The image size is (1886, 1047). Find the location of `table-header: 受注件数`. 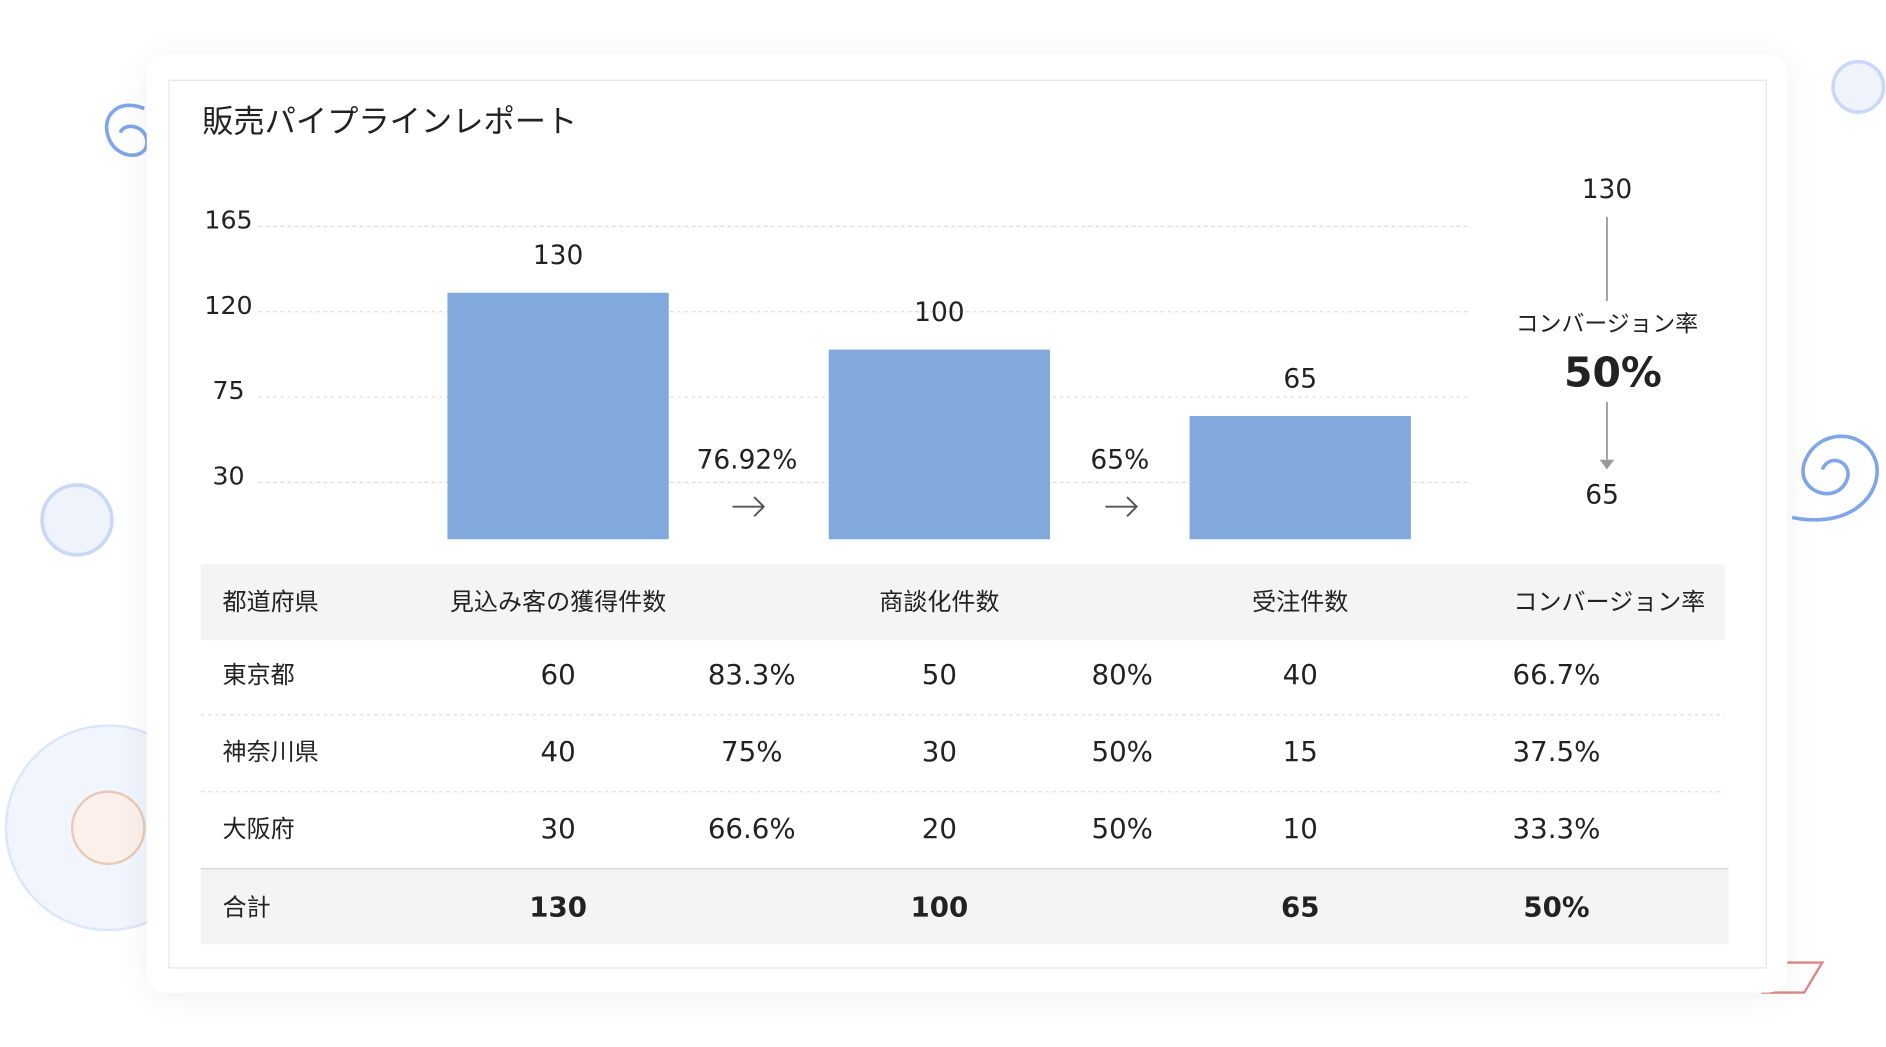

table-header: 受注件数 is located at coordinates (1300, 602).